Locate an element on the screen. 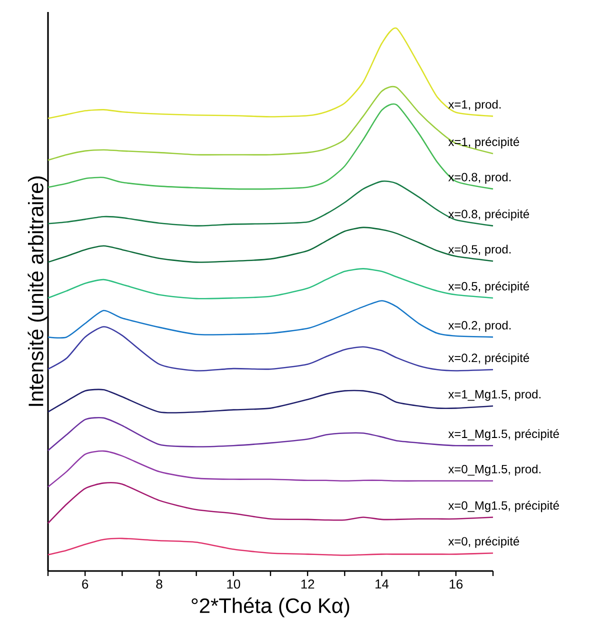  x-axis-title: °2*Théta (Co Kα) is located at coordinates (271, 608).